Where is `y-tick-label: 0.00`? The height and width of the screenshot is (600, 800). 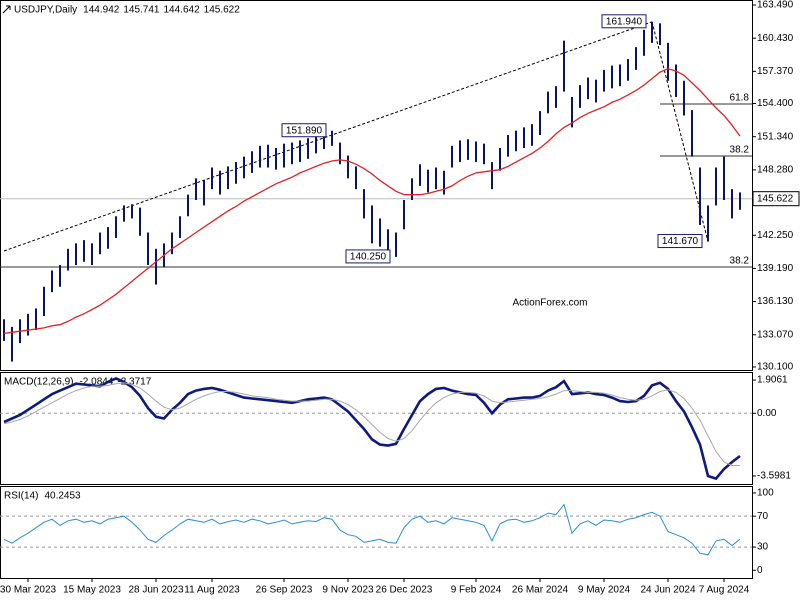
y-tick-label: 0.00 is located at coordinates (767, 413).